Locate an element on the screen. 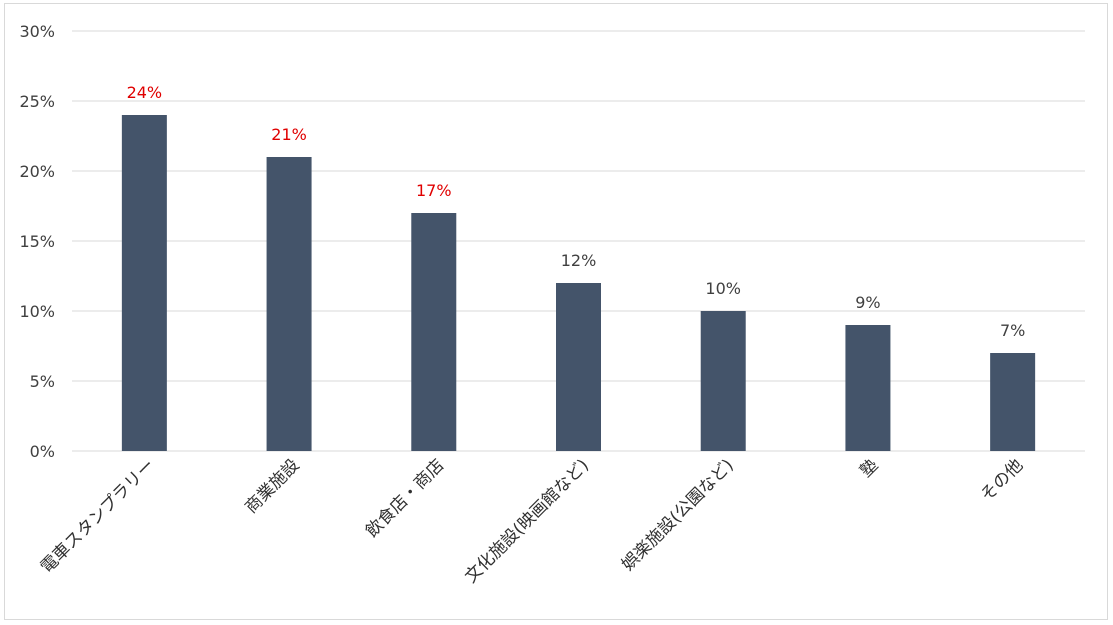  y-tick-label: 10% is located at coordinates (37, 311).